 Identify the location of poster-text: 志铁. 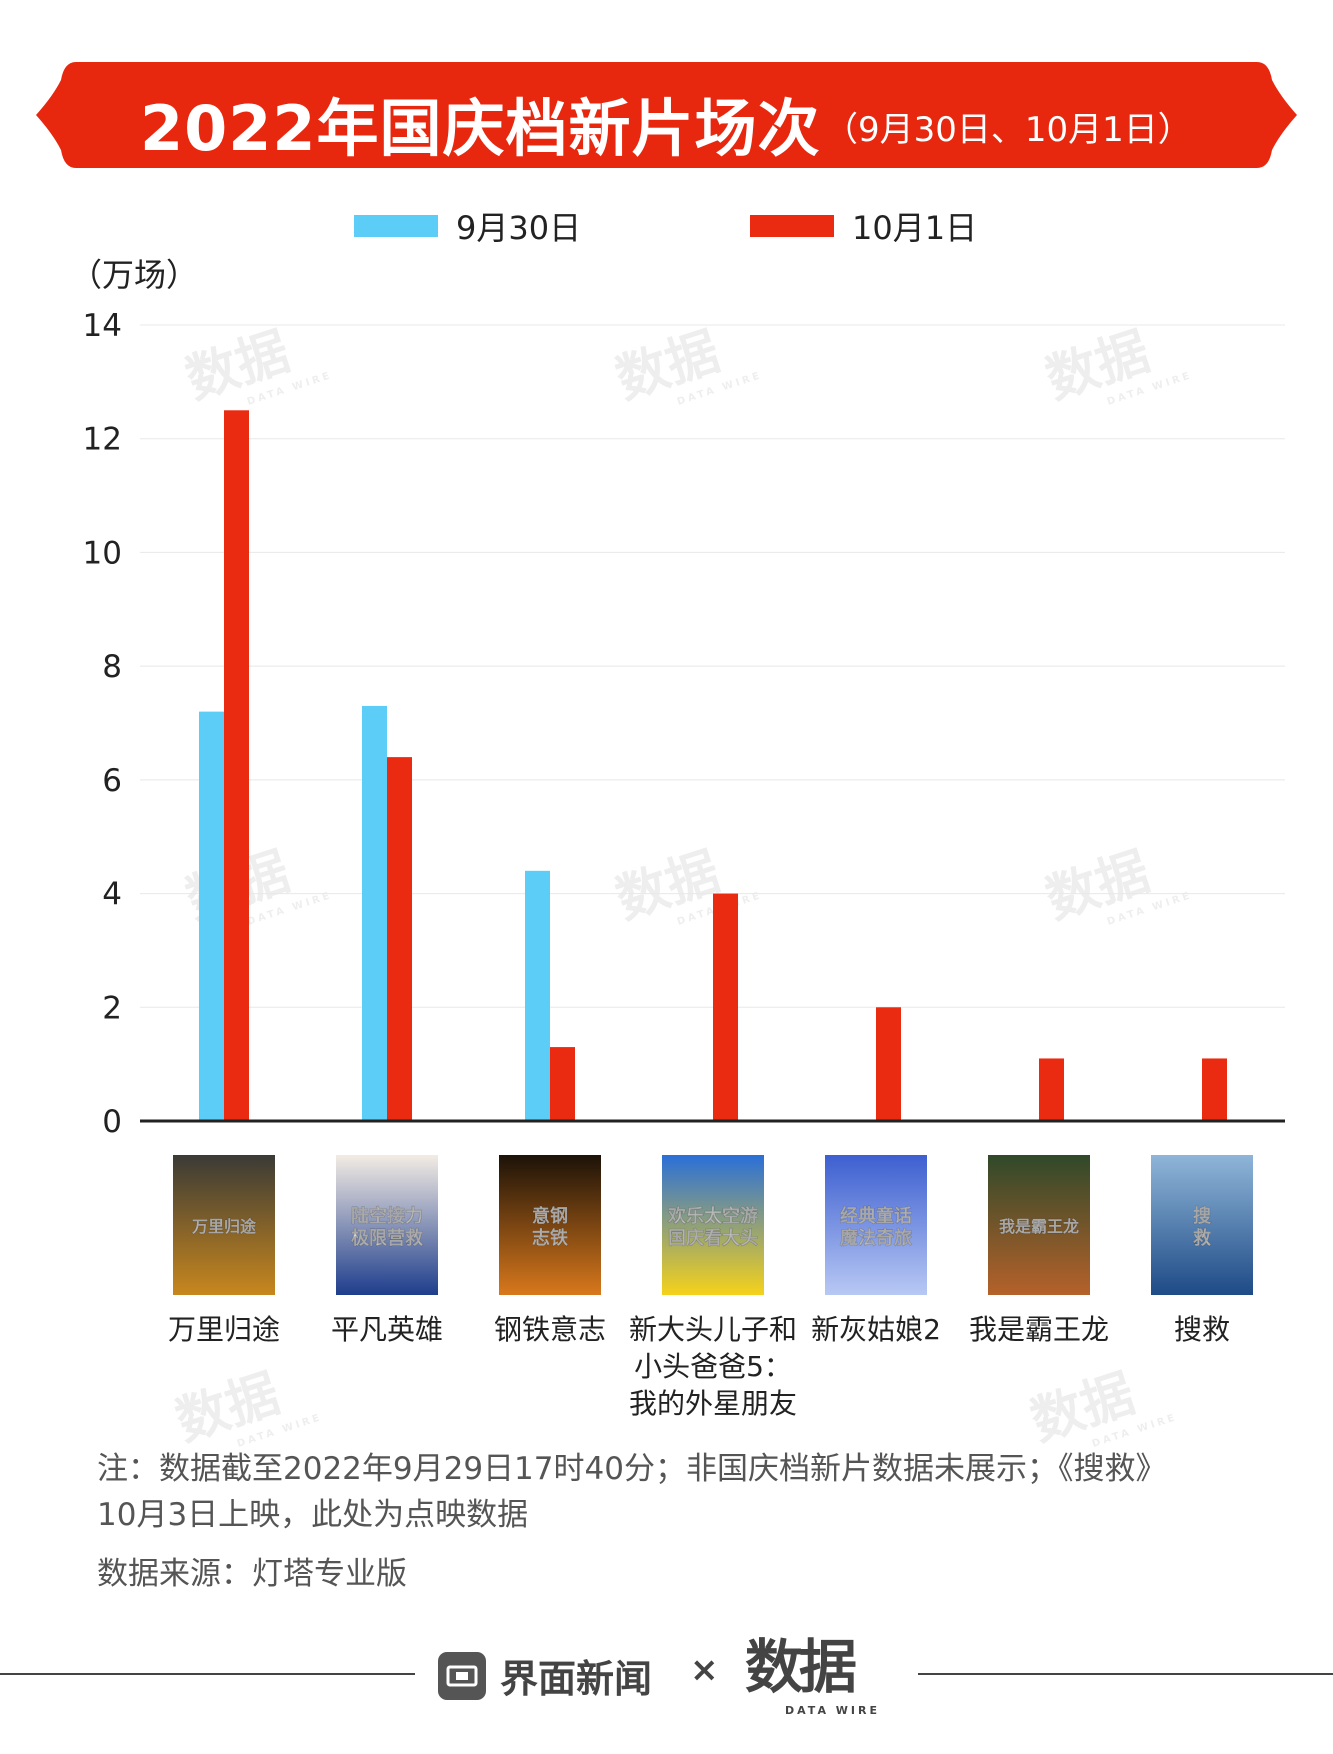
(550, 1238).